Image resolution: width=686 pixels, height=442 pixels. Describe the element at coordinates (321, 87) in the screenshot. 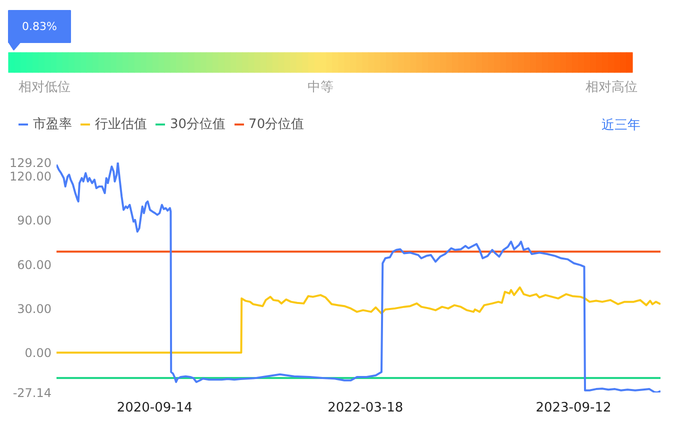

I see `text: 中等` at that location.